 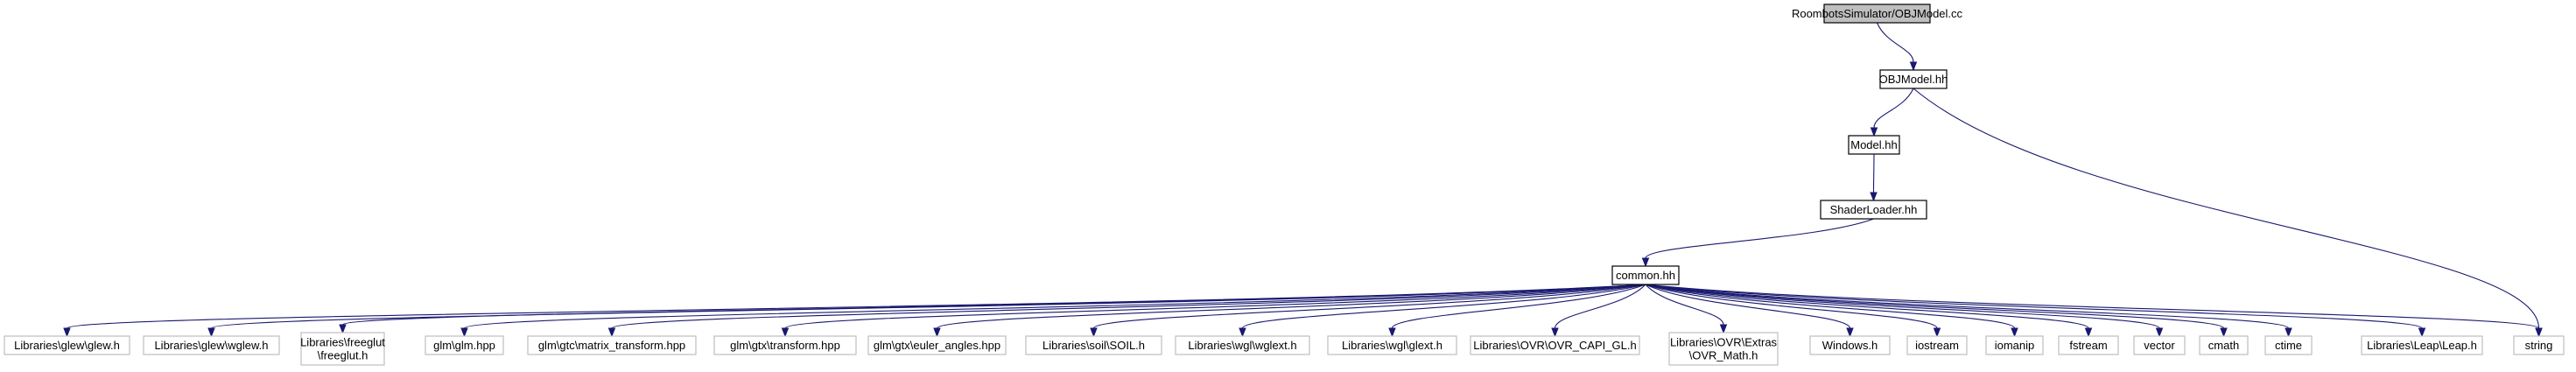 I want to click on node-label: Libraries\wgl\wglext.h, so click(x=1242, y=345).